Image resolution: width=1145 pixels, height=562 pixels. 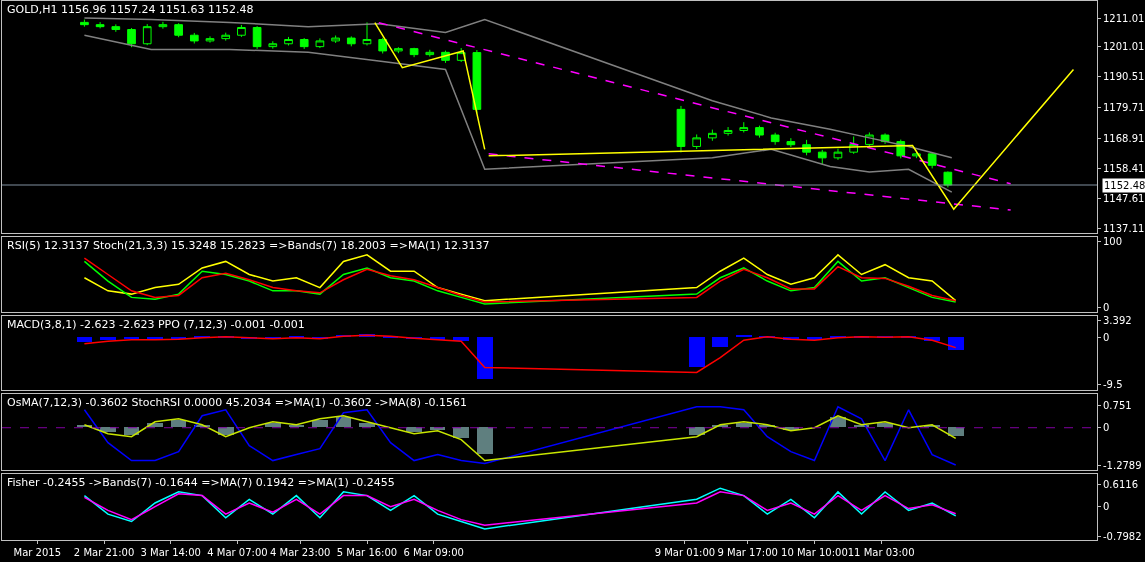 I want to click on y-tick-label: 0.751, so click(x=1117, y=405).